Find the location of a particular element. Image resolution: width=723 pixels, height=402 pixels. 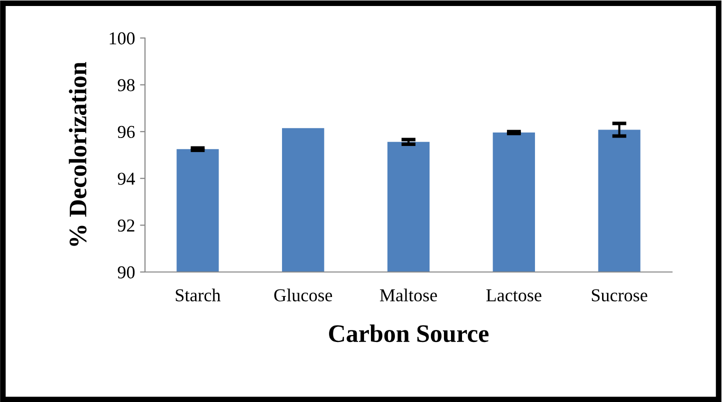

x-tick-label: Sucrose is located at coordinates (620, 295).